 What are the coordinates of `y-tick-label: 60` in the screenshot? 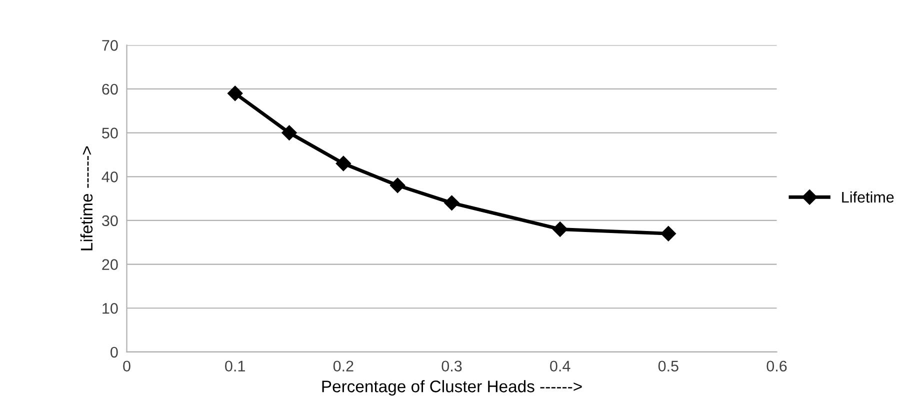 It's located at (110, 89).